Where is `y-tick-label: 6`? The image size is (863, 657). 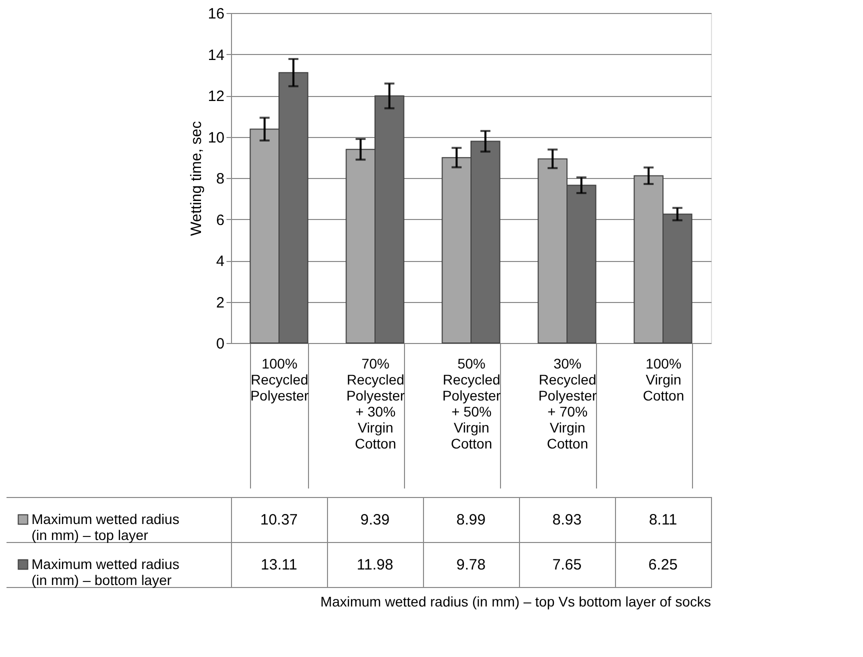
y-tick-label: 6 is located at coordinates (220, 220).